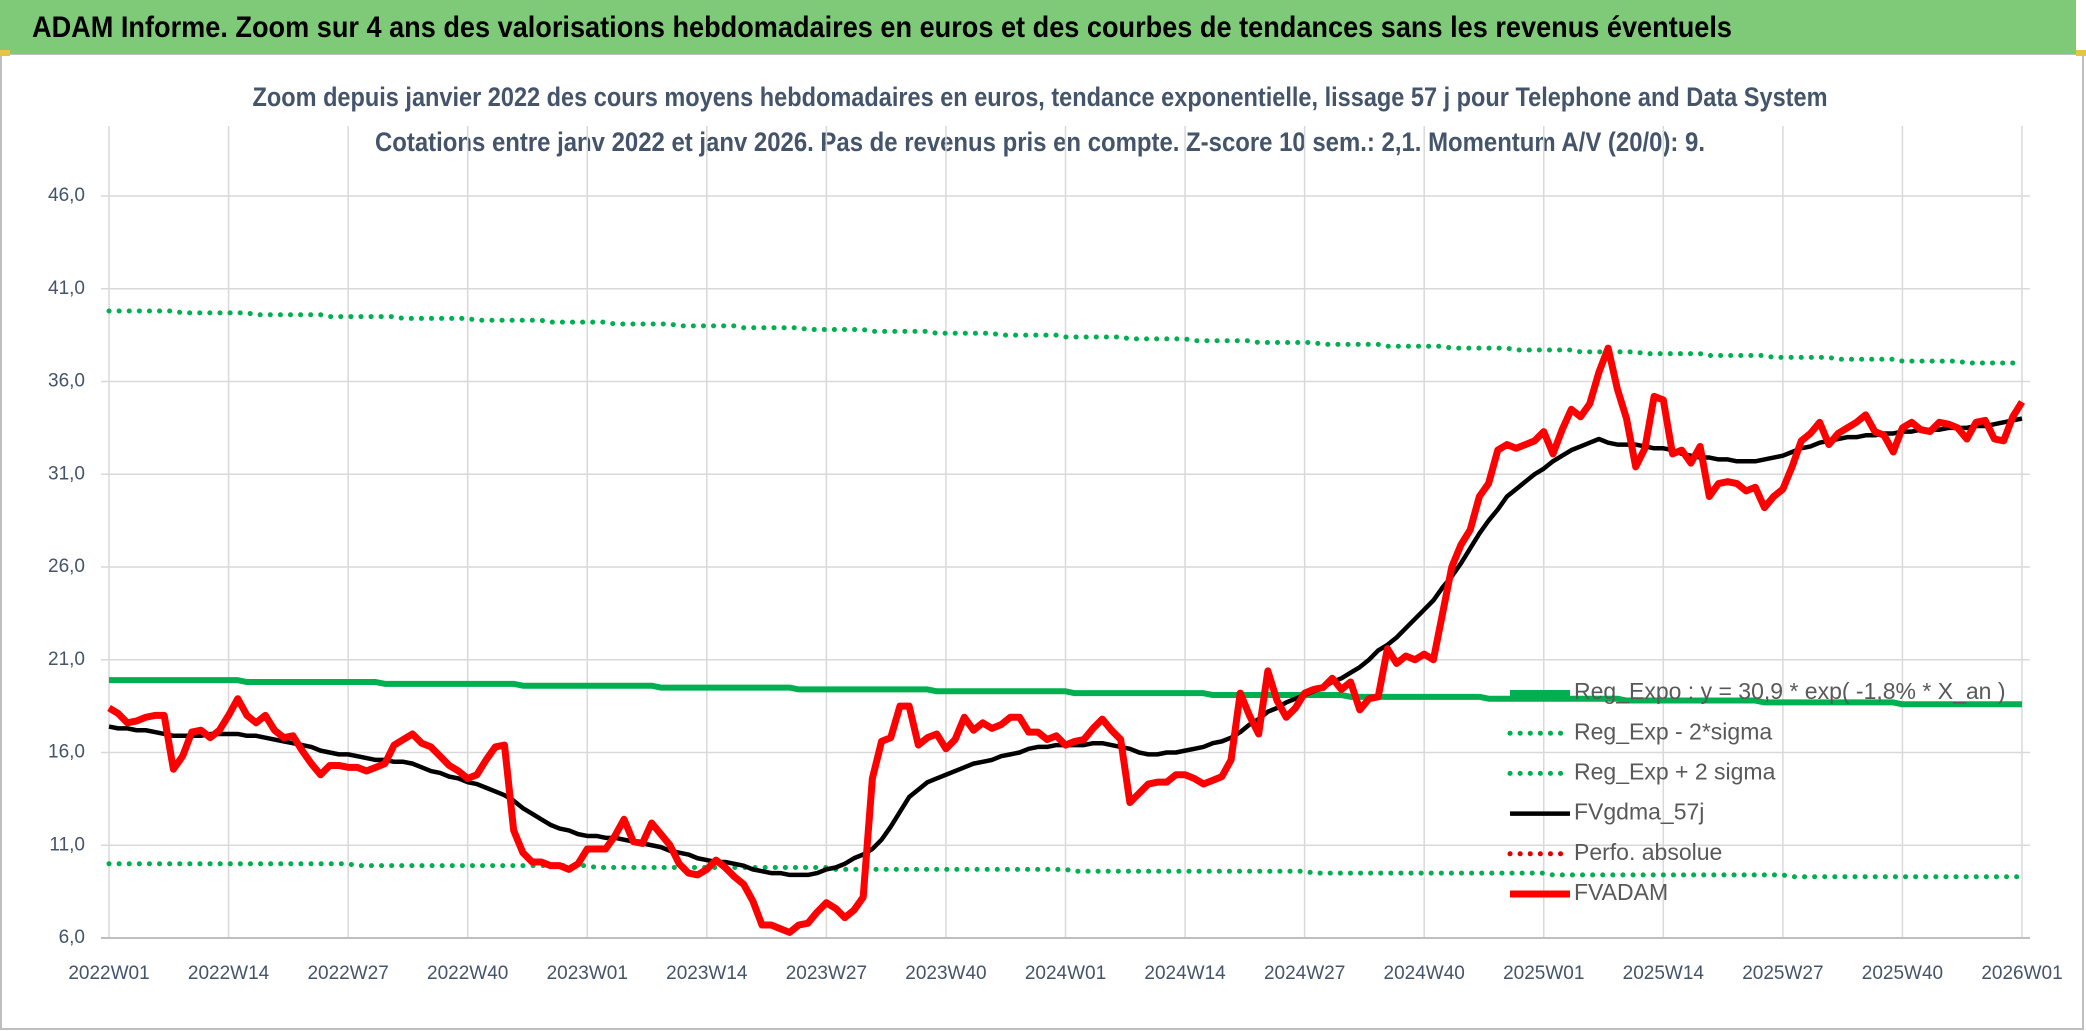 Image resolution: width=2086 pixels, height=1031 pixels. Describe the element at coordinates (108, 973) in the screenshot. I see `x-tick-label: 2022W01` at that location.